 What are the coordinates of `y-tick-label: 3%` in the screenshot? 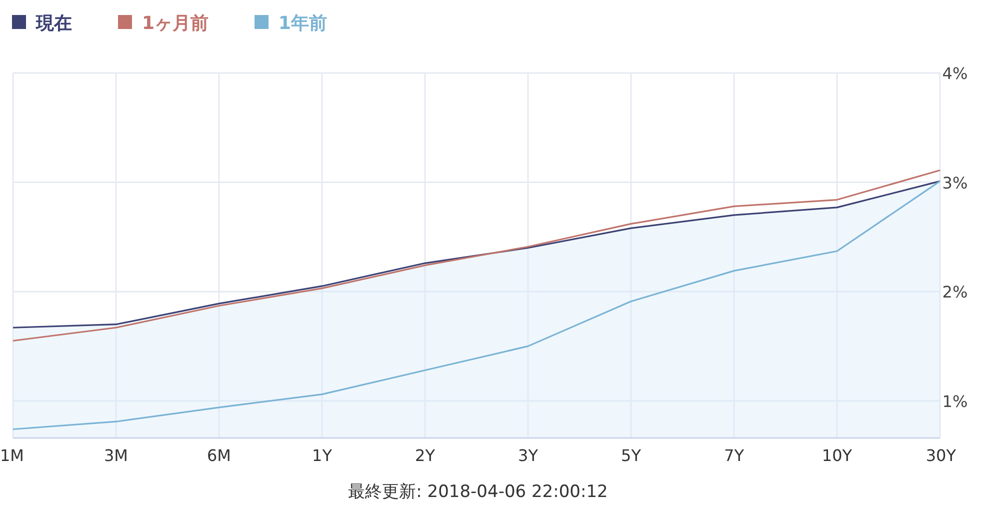 It's located at (955, 182).